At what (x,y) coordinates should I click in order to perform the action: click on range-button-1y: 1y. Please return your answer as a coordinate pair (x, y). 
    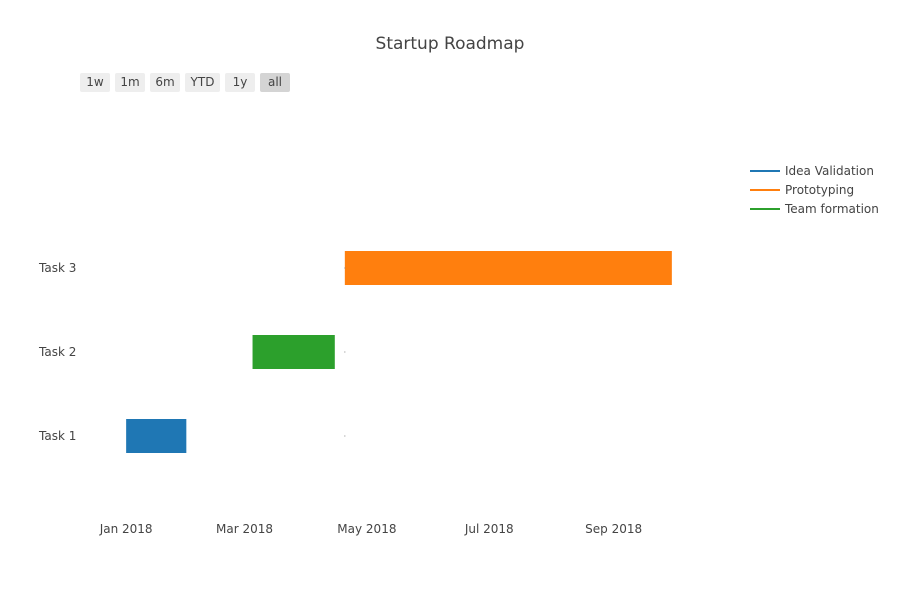
    Looking at the image, I should click on (240, 82).